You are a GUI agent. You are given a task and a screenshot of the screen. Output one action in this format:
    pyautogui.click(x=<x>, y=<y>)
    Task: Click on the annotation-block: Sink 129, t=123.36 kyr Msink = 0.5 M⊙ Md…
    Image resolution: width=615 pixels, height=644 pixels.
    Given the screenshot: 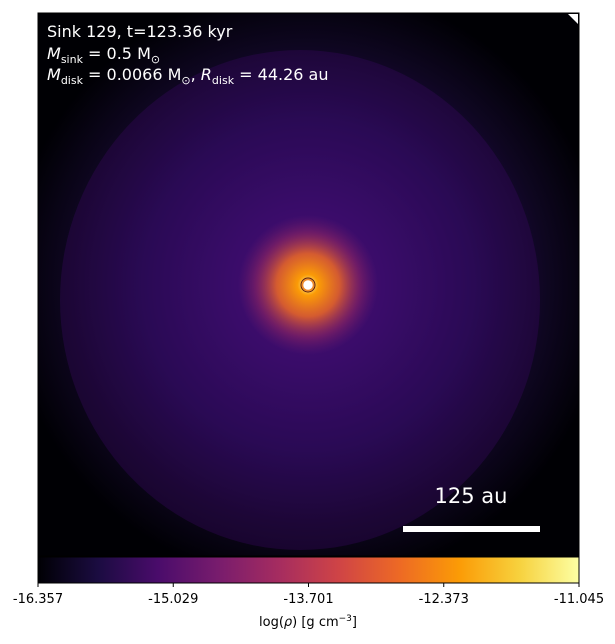 What is the action you would take?
    pyautogui.click(x=187, y=54)
    